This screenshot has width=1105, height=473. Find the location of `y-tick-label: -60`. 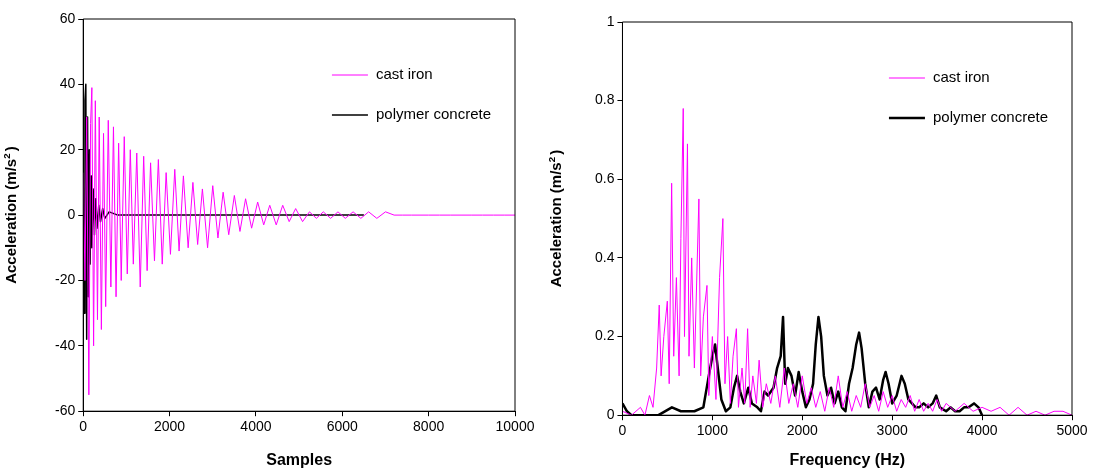

y-tick-label: -60 is located at coordinates (65, 410).